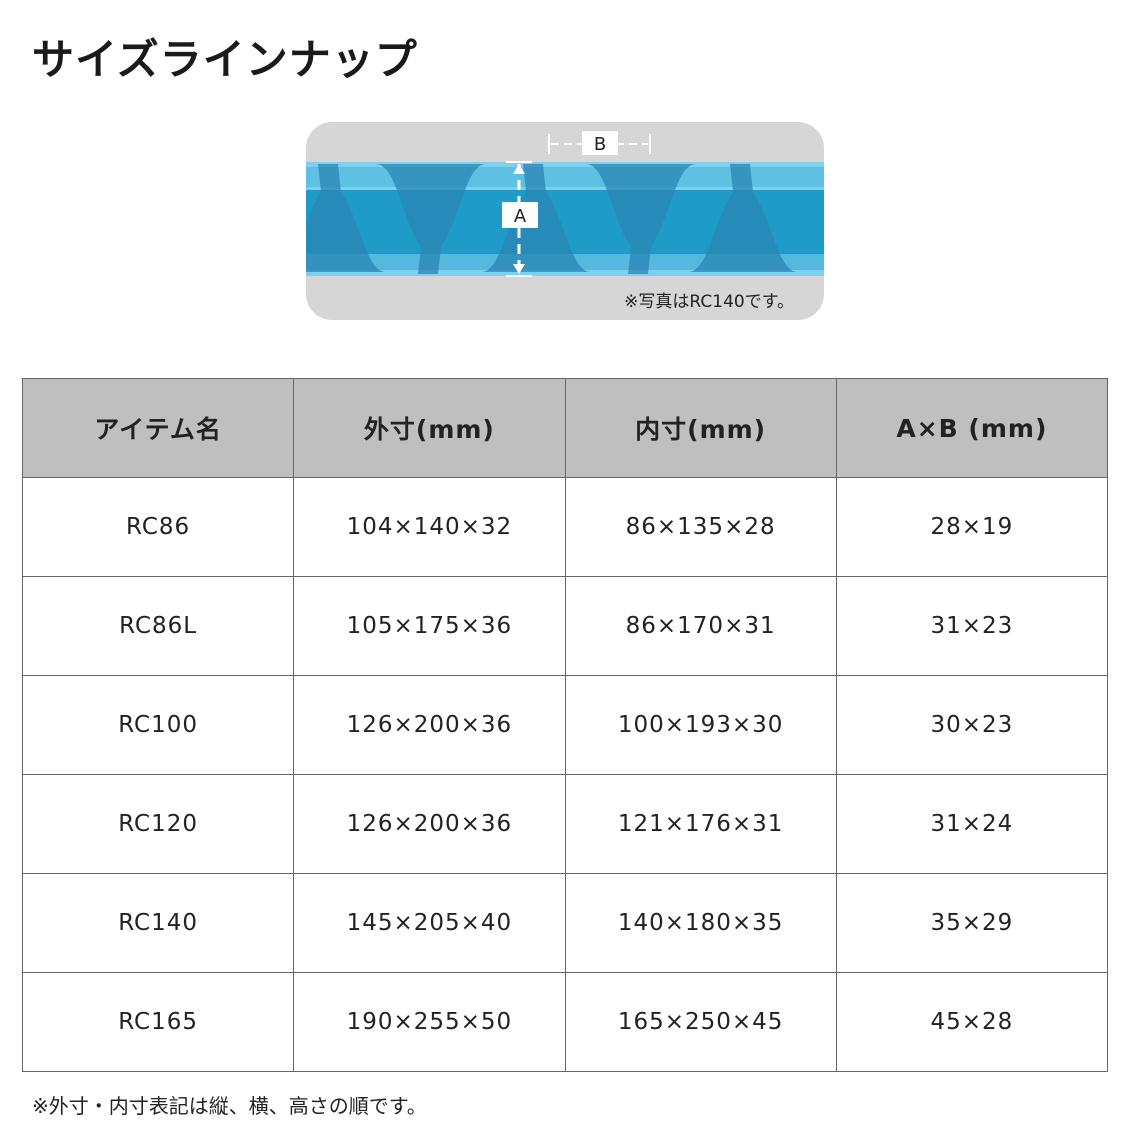 This screenshot has height=1134, width=1134. I want to click on outer-size-cell: 104×140×32, so click(429, 527).